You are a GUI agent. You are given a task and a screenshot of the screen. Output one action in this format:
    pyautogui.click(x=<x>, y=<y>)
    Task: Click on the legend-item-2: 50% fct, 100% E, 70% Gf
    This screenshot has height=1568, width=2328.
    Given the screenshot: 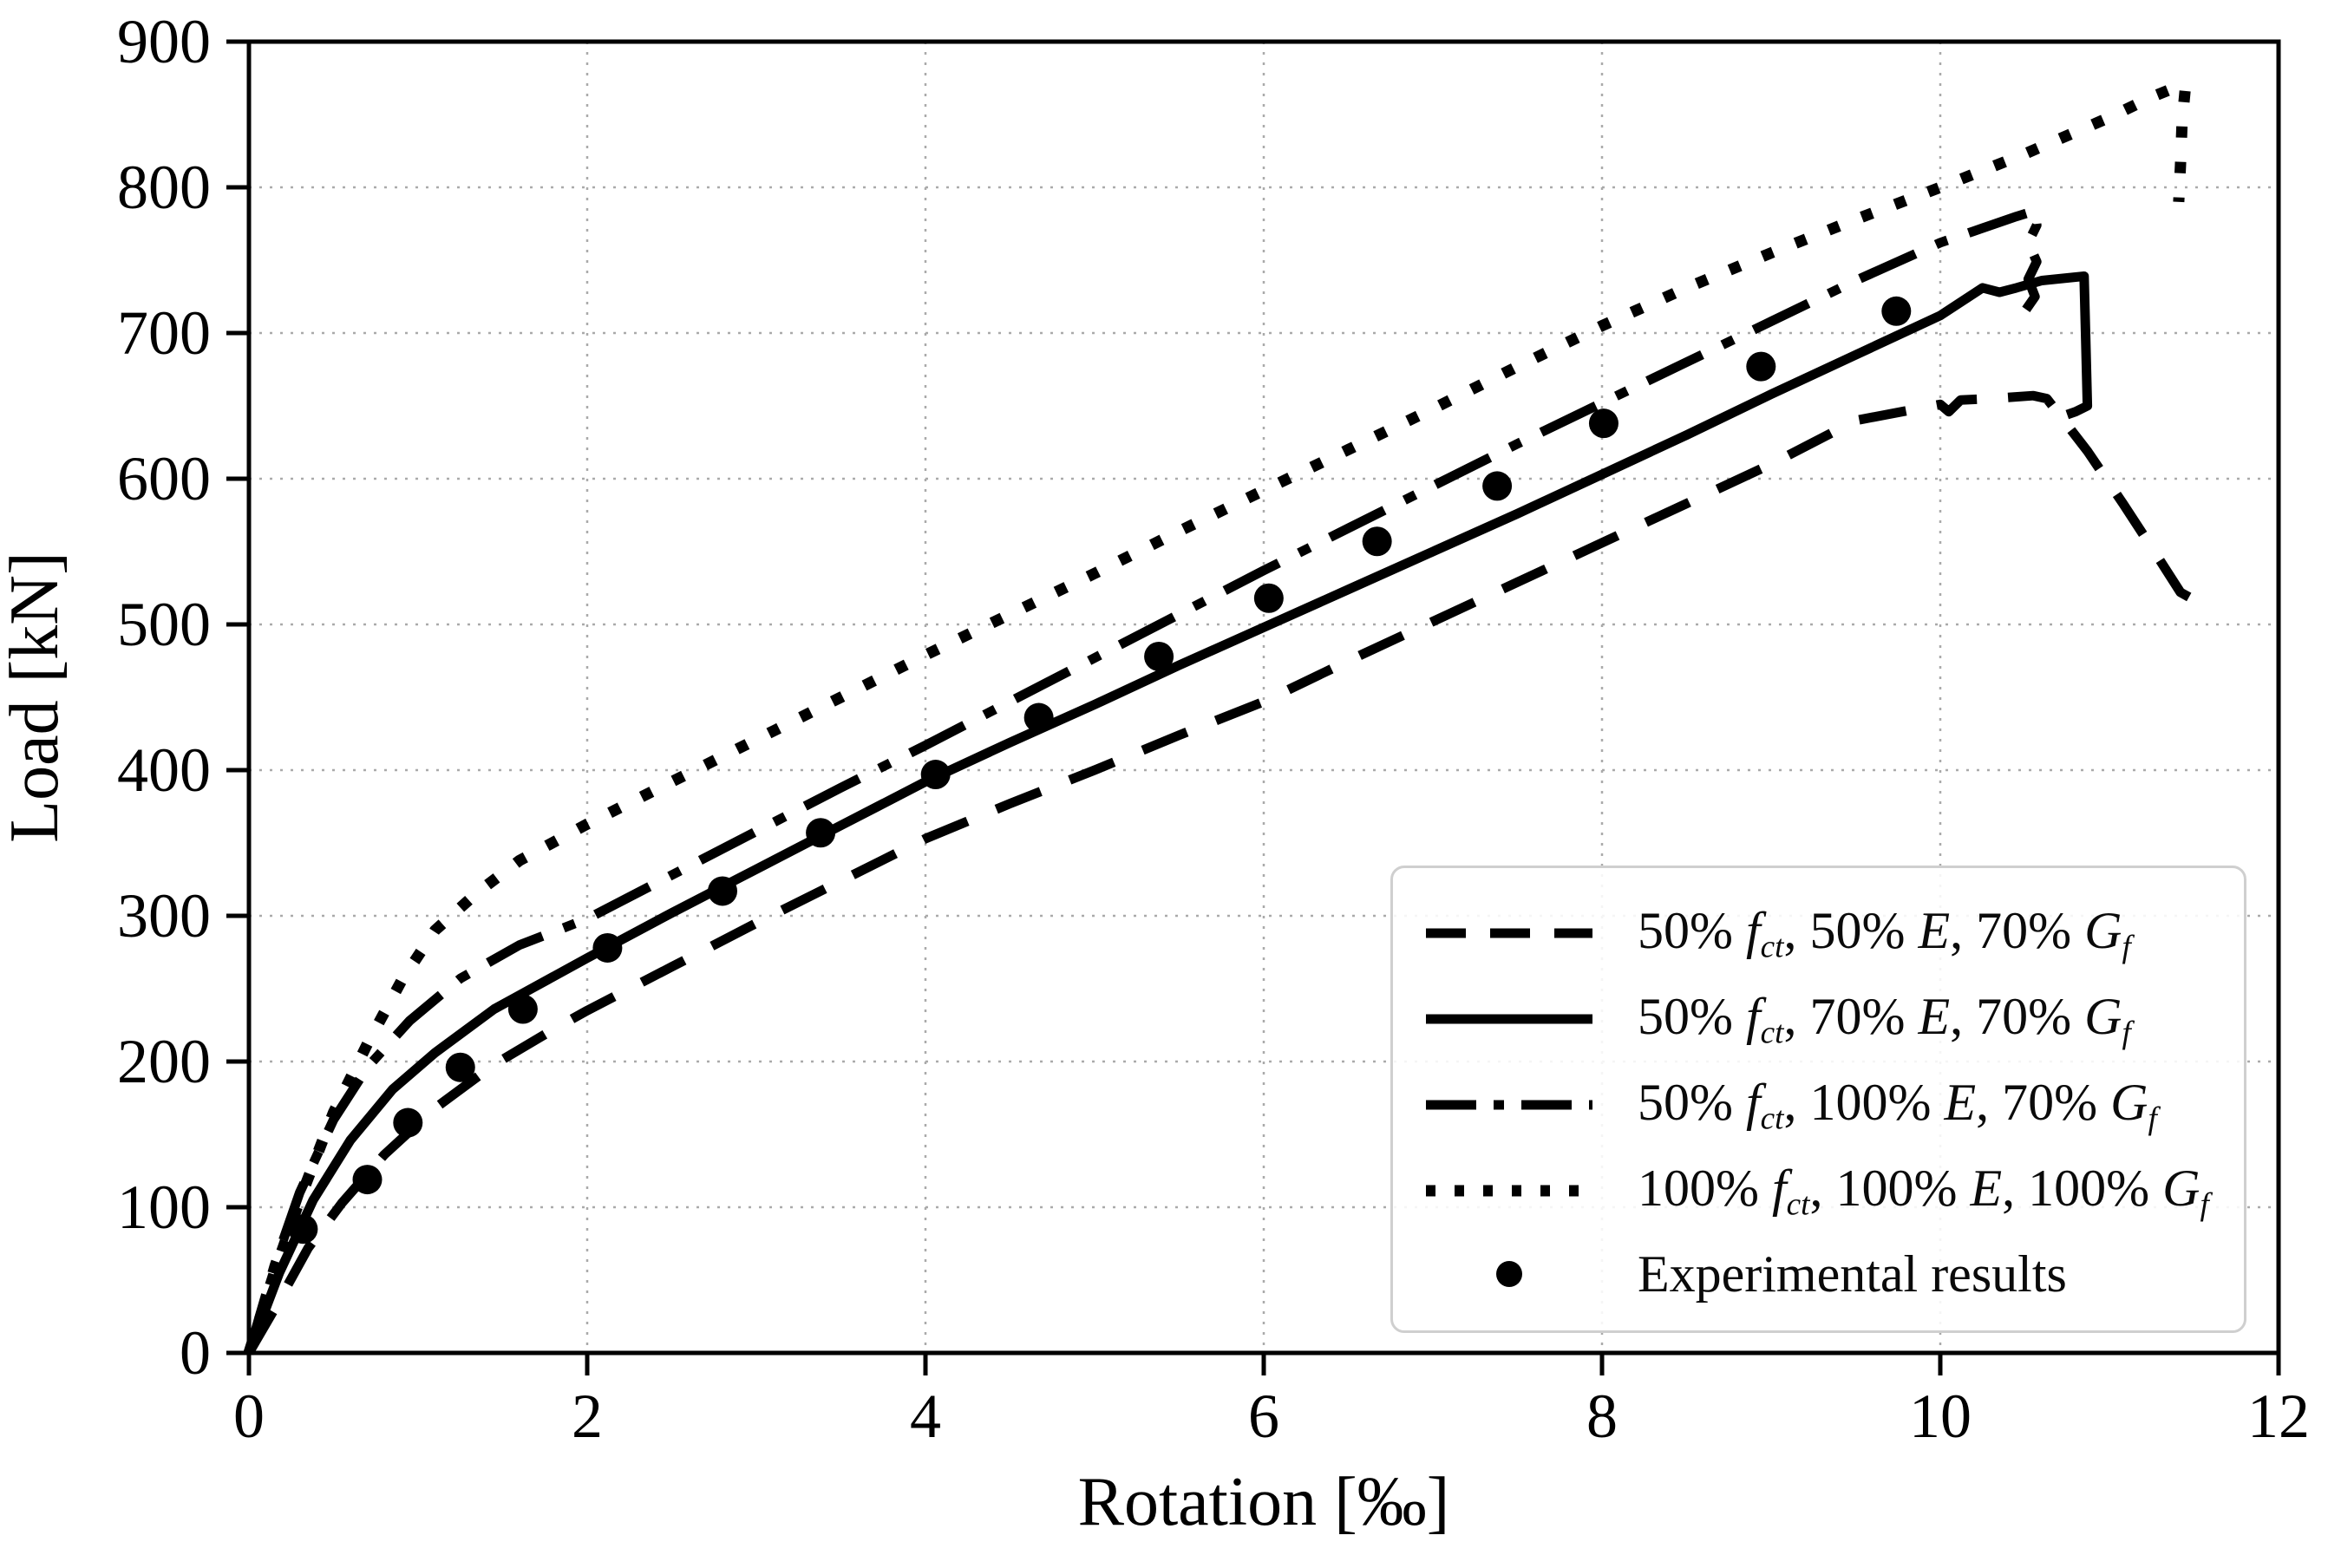 What is the action you would take?
    pyautogui.click(x=1825, y=1105)
    